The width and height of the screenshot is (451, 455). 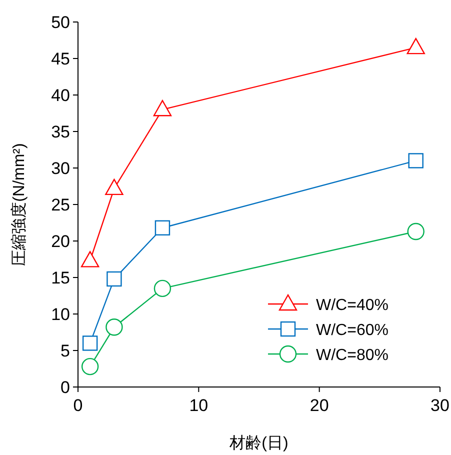 I want to click on y-tick-label: 10, so click(x=60, y=314).